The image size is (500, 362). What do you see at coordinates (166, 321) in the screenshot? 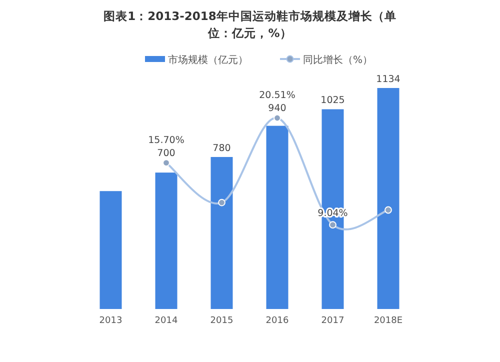
I see `x-tick-label: 2014` at bounding box center [166, 321].